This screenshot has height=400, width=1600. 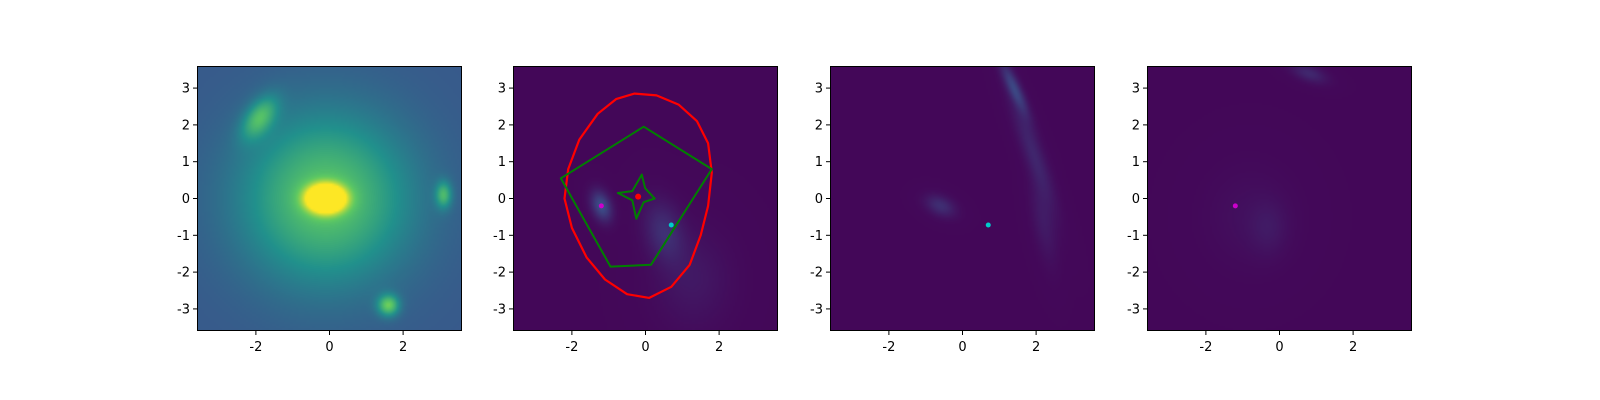 I want to click on panel-4: -2 0 2 3 2 1 0 -1 -2 -3, so click(x=1269, y=210).